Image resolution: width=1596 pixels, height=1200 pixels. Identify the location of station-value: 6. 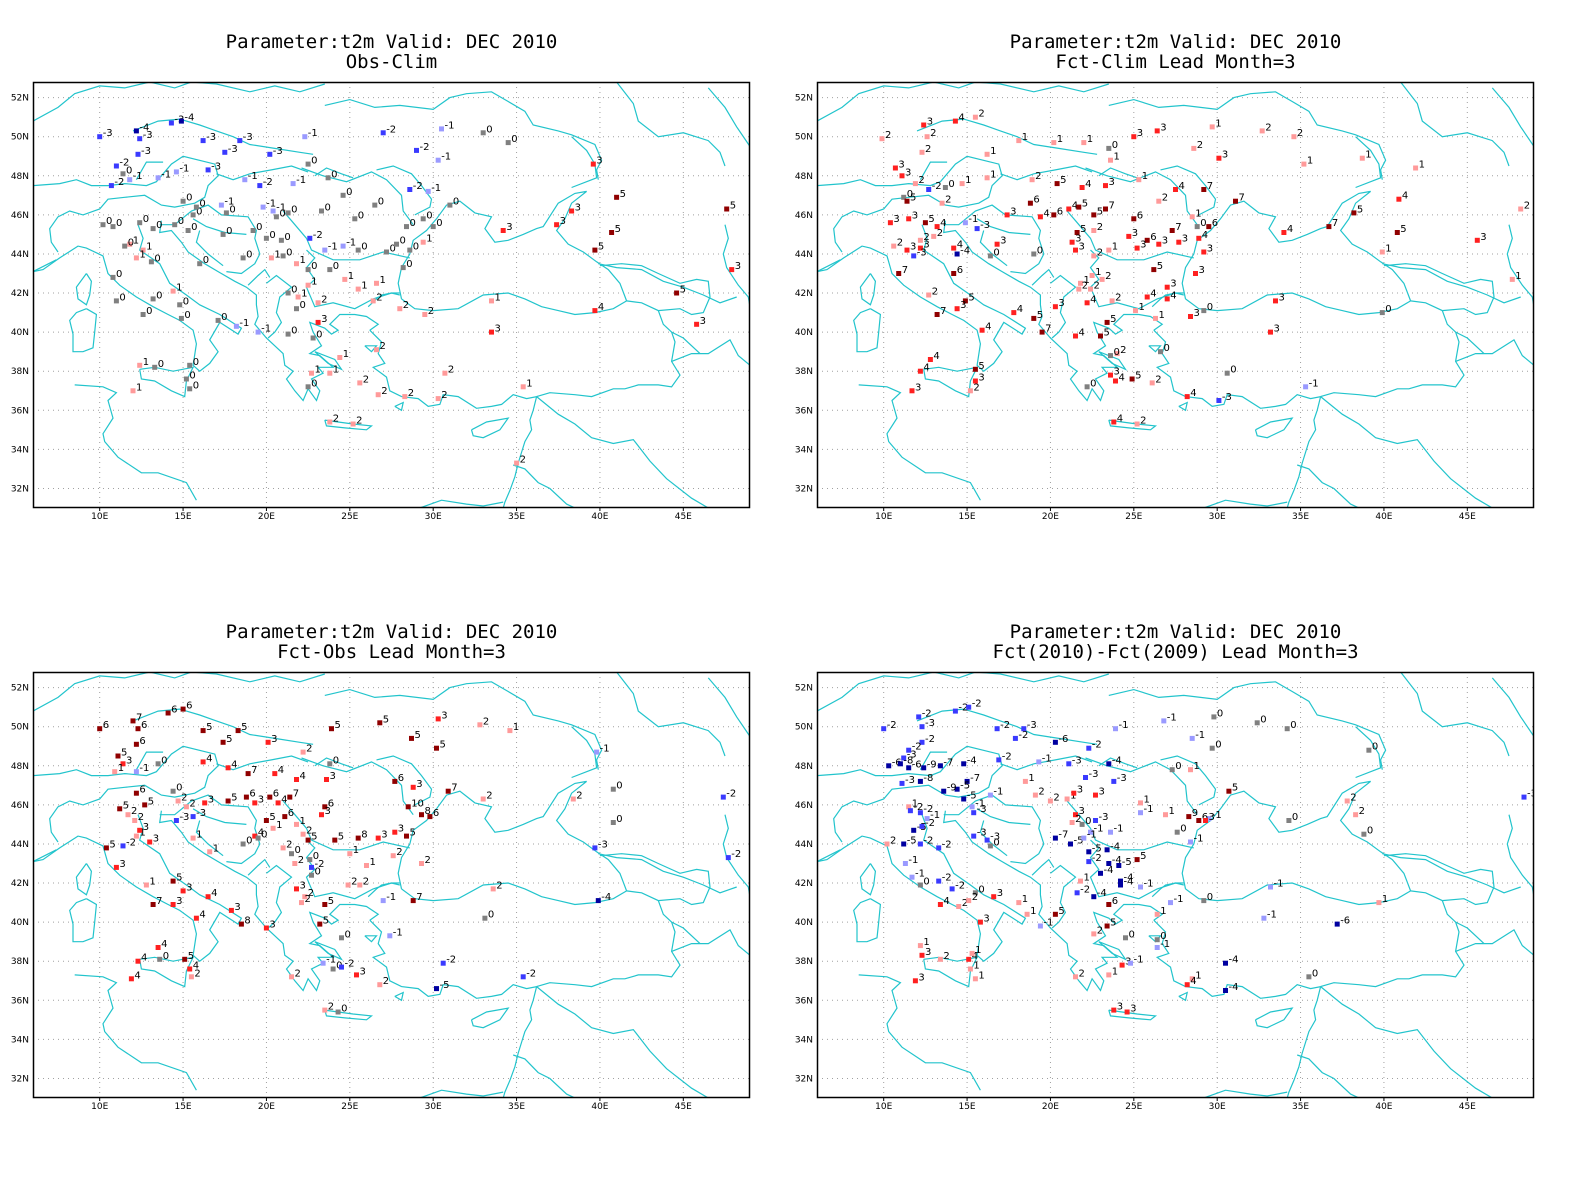
(144, 725).